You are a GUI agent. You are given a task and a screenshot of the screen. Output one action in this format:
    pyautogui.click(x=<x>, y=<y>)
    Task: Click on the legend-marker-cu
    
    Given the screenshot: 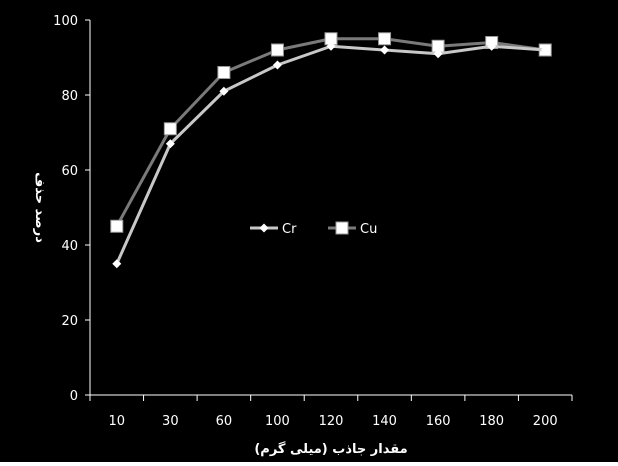 What is the action you would take?
    pyautogui.click(x=342, y=228)
    